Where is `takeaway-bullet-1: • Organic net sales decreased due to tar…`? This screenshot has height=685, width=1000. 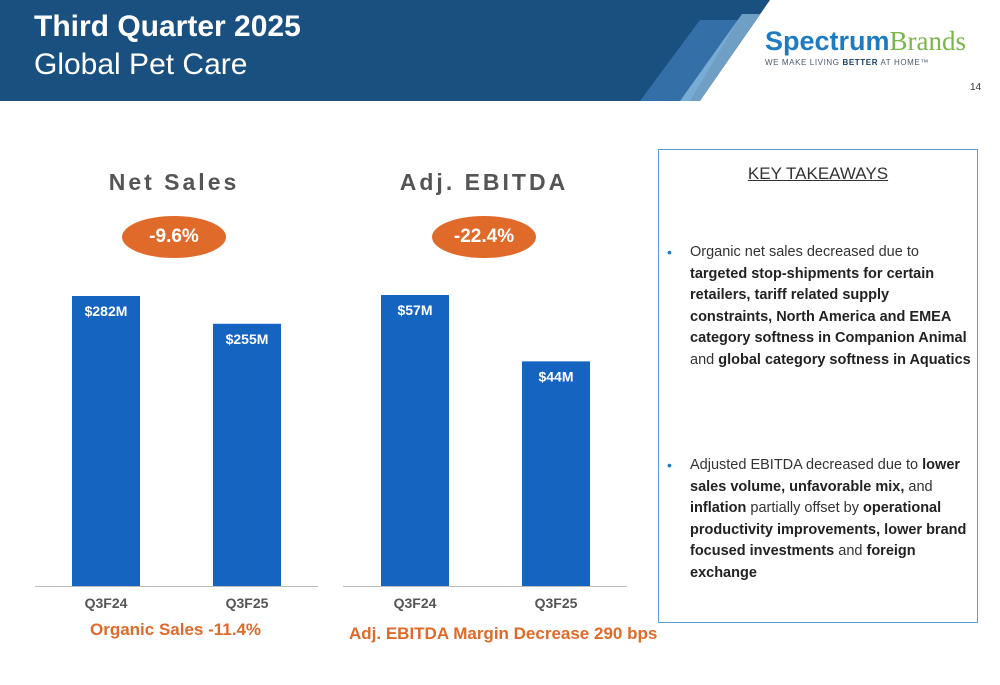
takeaway-bullet-1: • Organic net sales decreased due to tar… is located at coordinates (819, 317).